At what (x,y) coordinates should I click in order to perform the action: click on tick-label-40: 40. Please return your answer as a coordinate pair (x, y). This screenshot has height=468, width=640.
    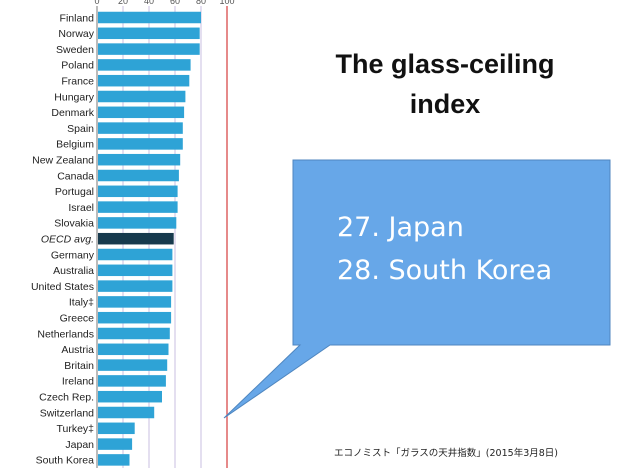
    Looking at the image, I should click on (149, 3).